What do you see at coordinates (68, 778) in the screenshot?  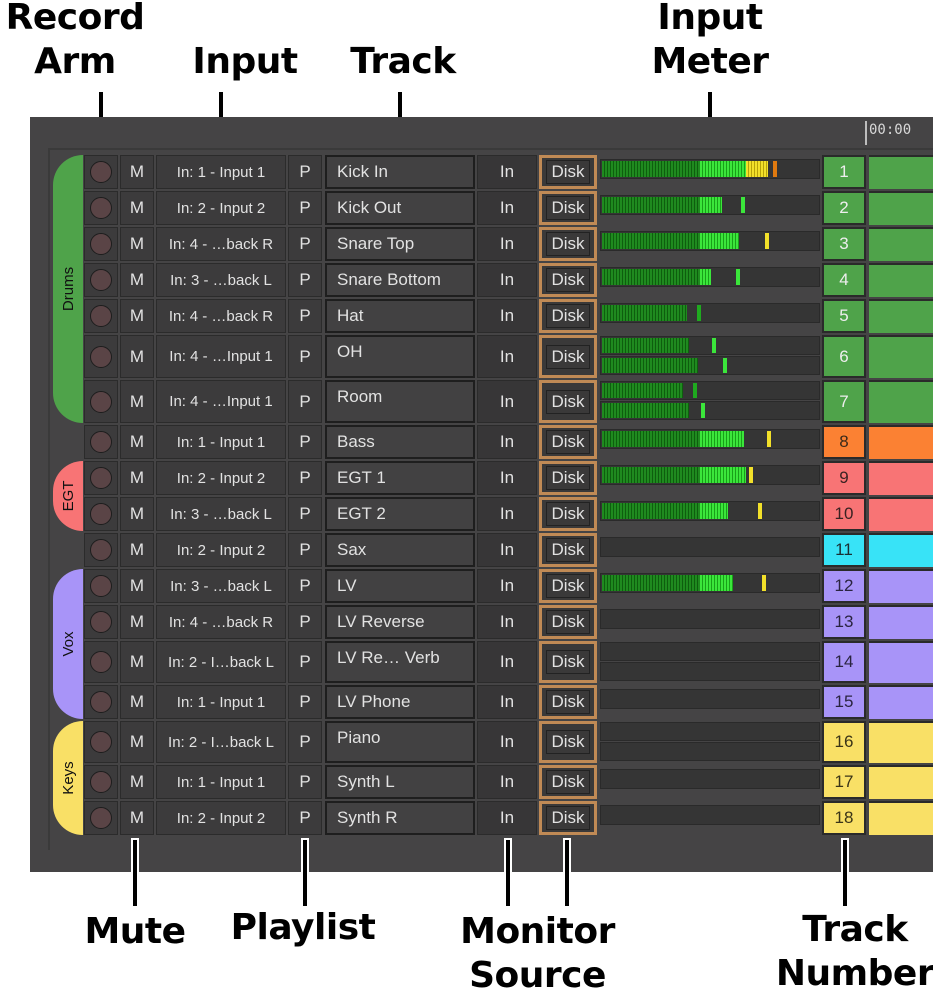 I see `group-tab-keys: Keys` at bounding box center [68, 778].